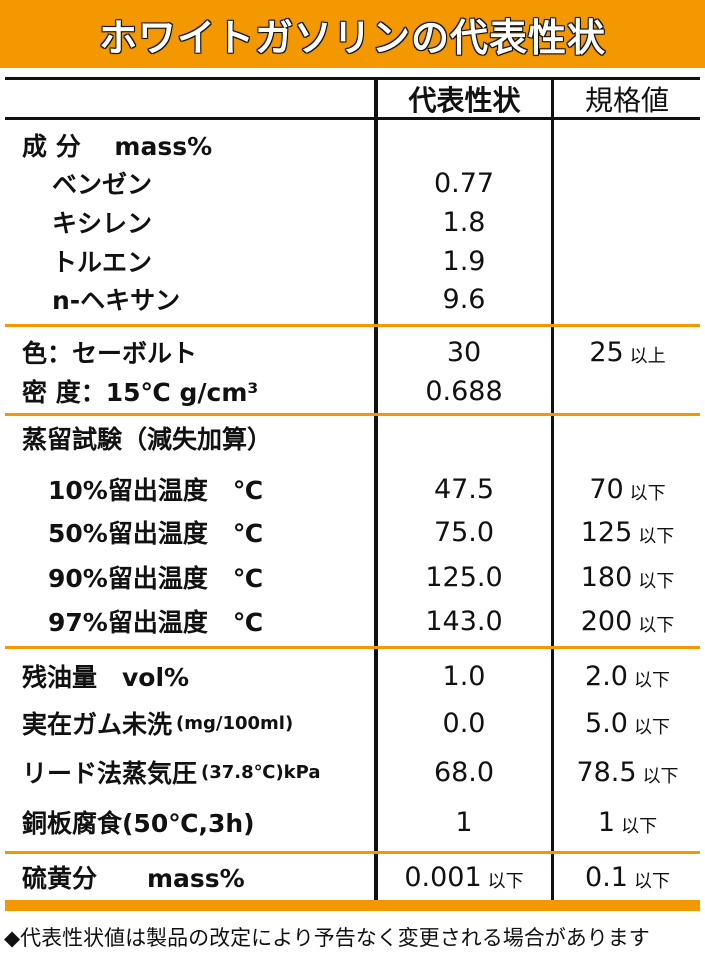 The image size is (705, 971). I want to click on table-row: 90%留出温度 ℃ 125.0 180 以下, so click(352, 577).